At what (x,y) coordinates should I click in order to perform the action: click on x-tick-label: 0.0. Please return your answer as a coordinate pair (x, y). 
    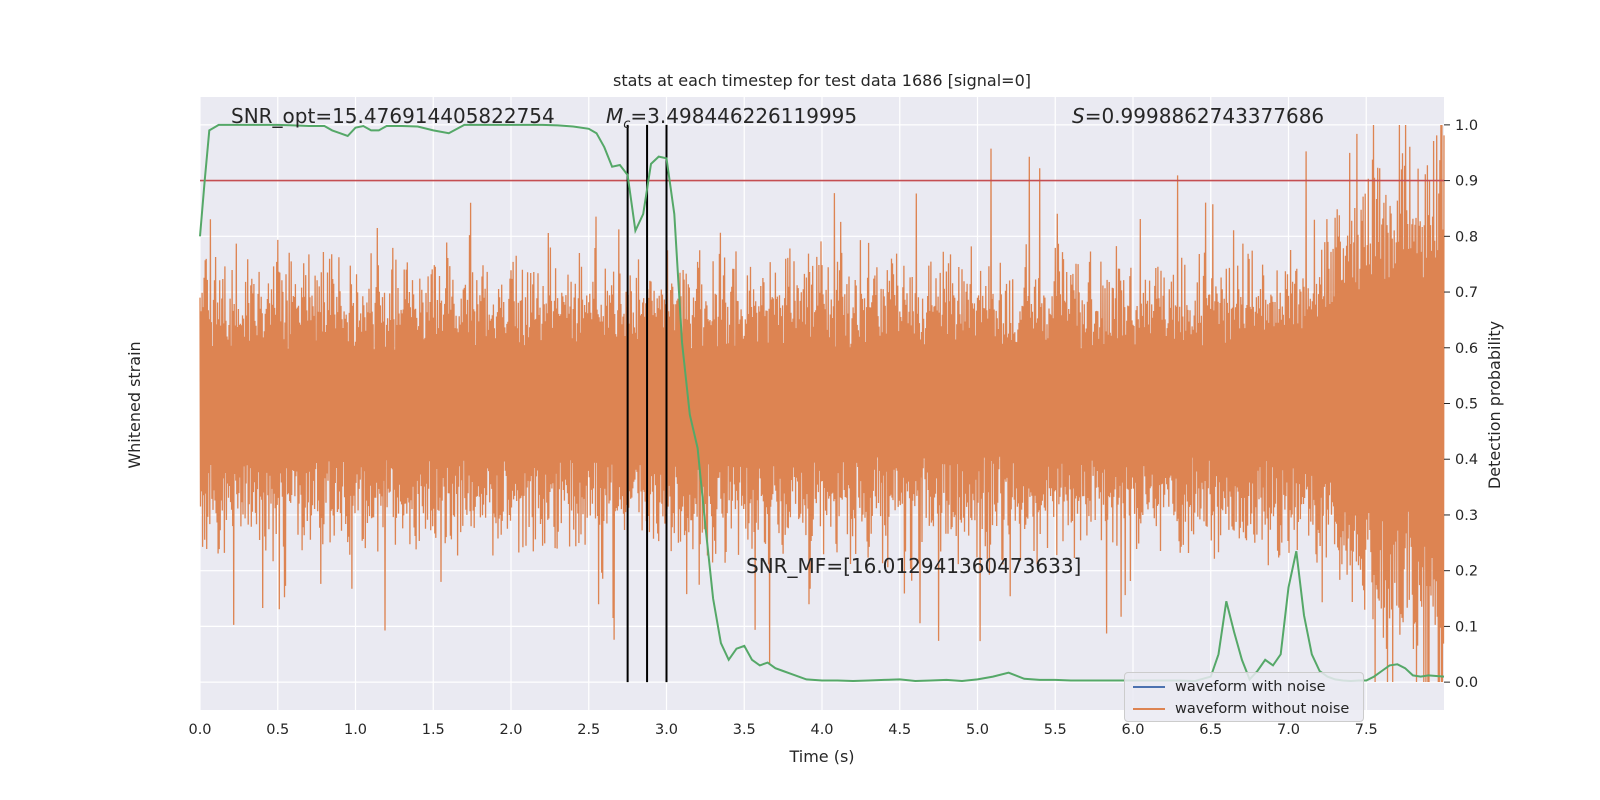
    Looking at the image, I should click on (199, 730).